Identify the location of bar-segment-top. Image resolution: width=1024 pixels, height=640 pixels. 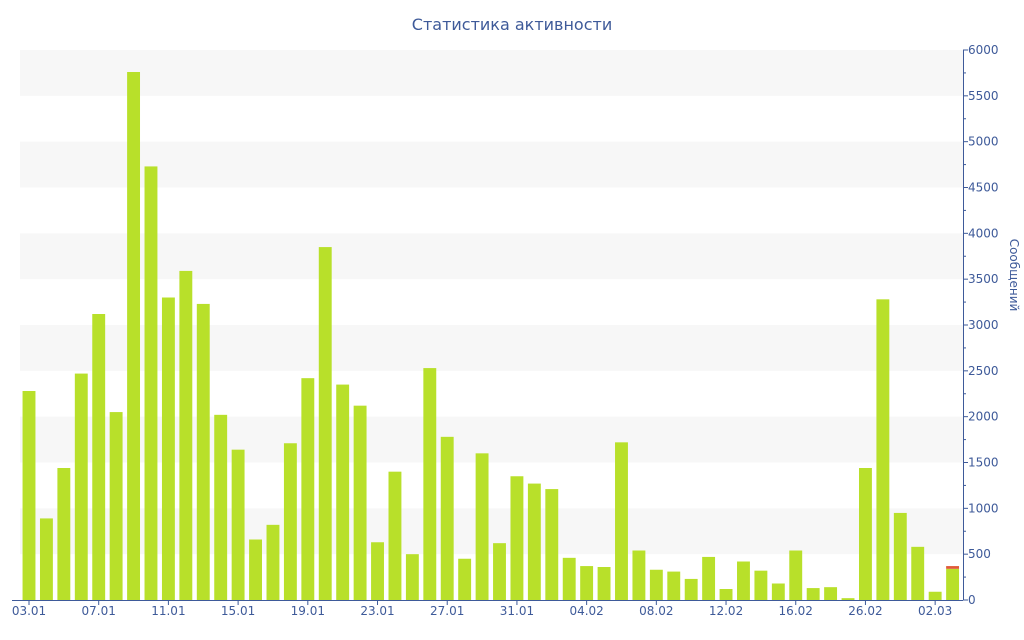
(953, 567).